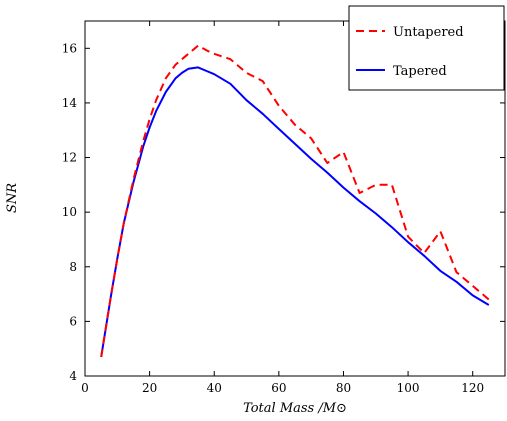  Describe the element at coordinates (295, 408) in the screenshot. I see `x-axis-label: Total Mass /M⊙` at that location.